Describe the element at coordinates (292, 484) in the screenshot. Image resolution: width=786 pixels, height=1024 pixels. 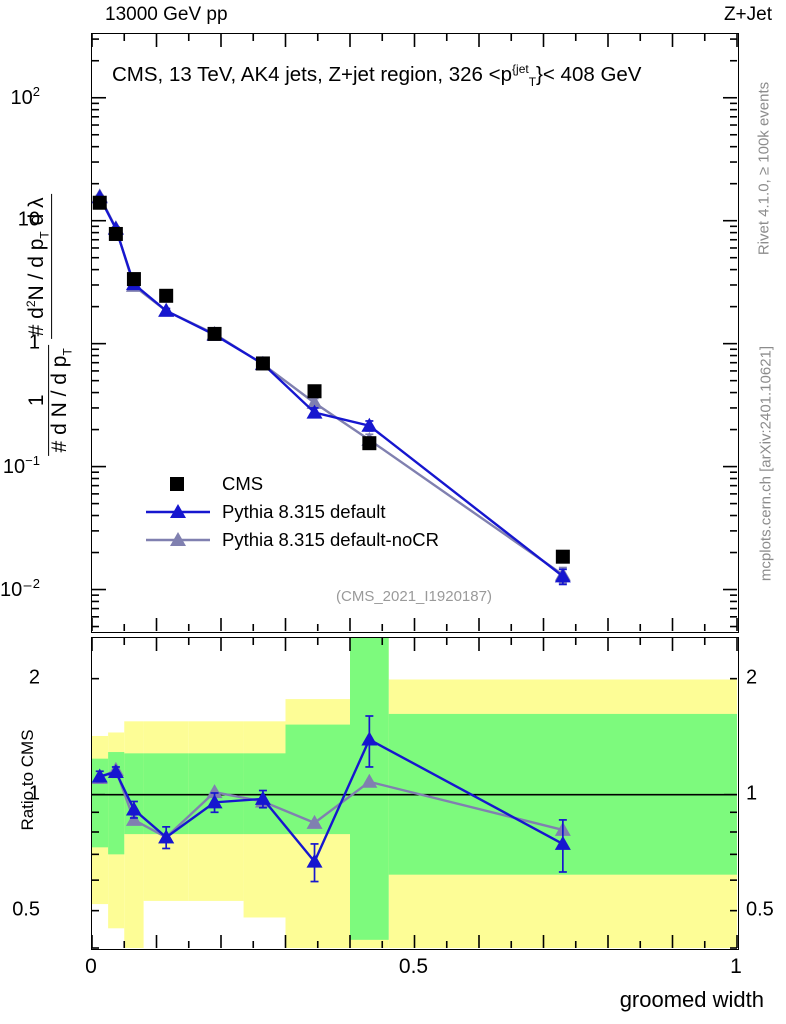
I see `legend-item-0: CMS` at that location.